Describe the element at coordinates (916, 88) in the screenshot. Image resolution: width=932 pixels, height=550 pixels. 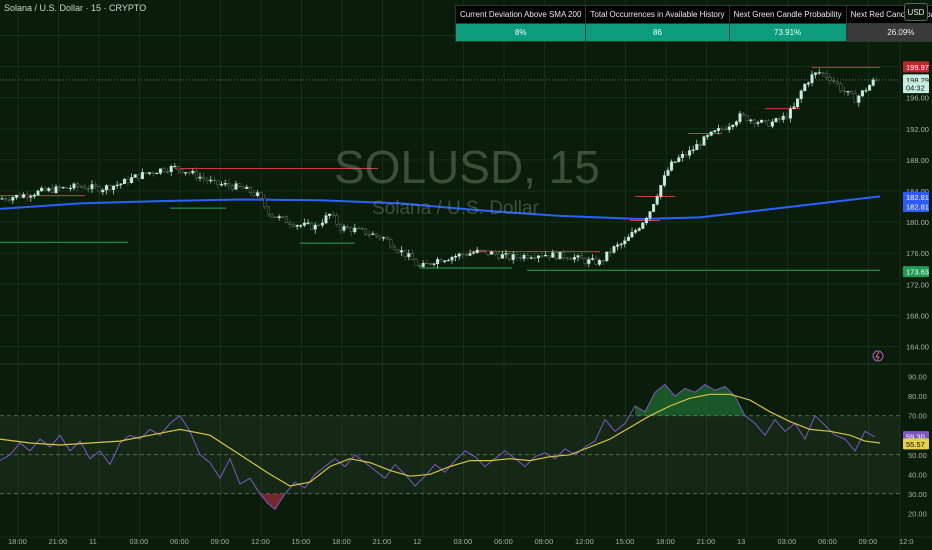
I see `price-axis-tag: 04:32` at that location.